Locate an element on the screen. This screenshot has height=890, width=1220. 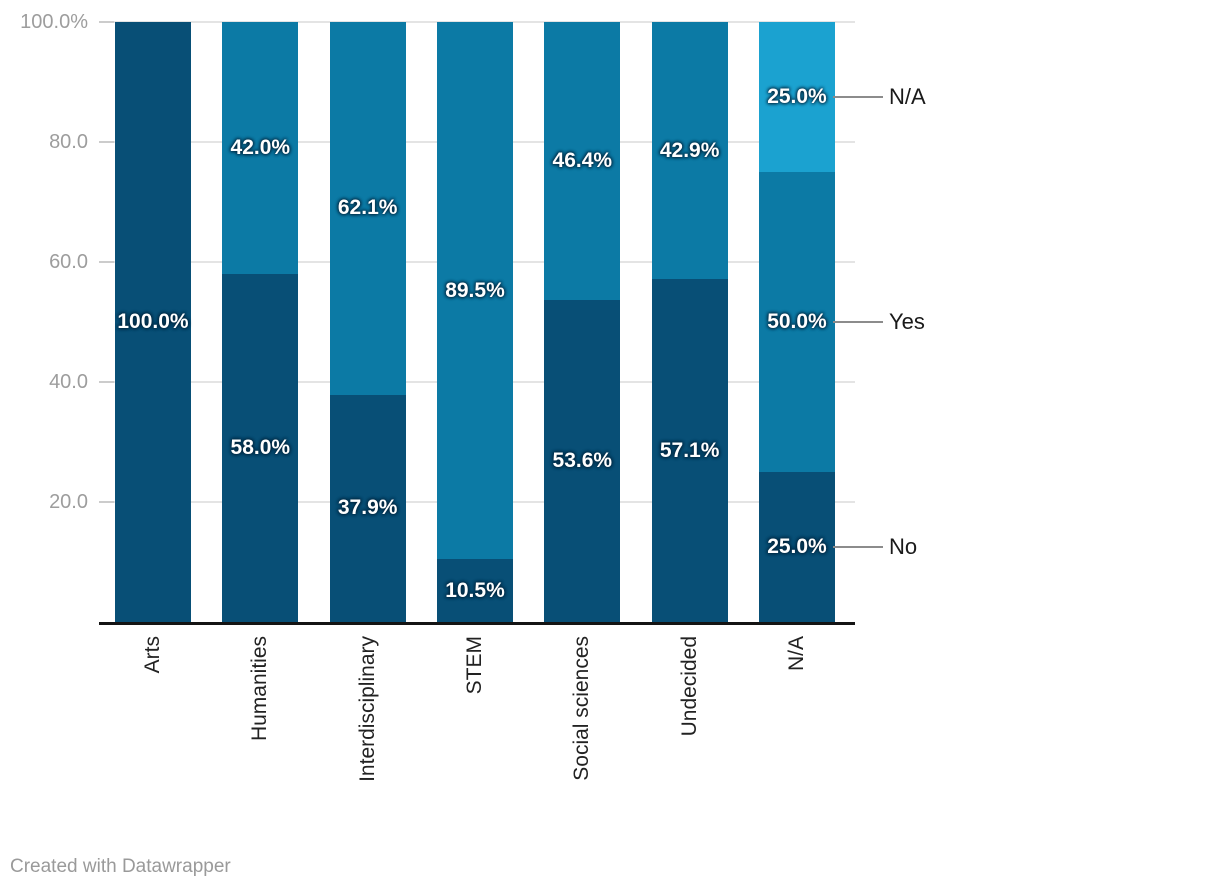
y-tick-label-20: 20.0 is located at coordinates (68, 502).